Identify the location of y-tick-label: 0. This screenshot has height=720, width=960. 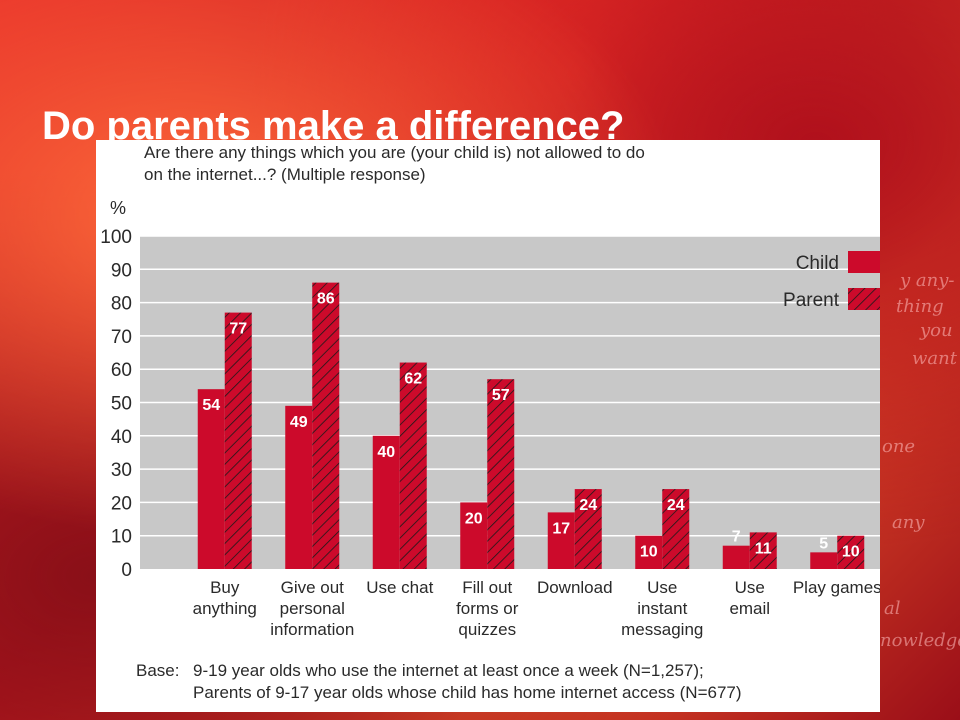
(126, 570).